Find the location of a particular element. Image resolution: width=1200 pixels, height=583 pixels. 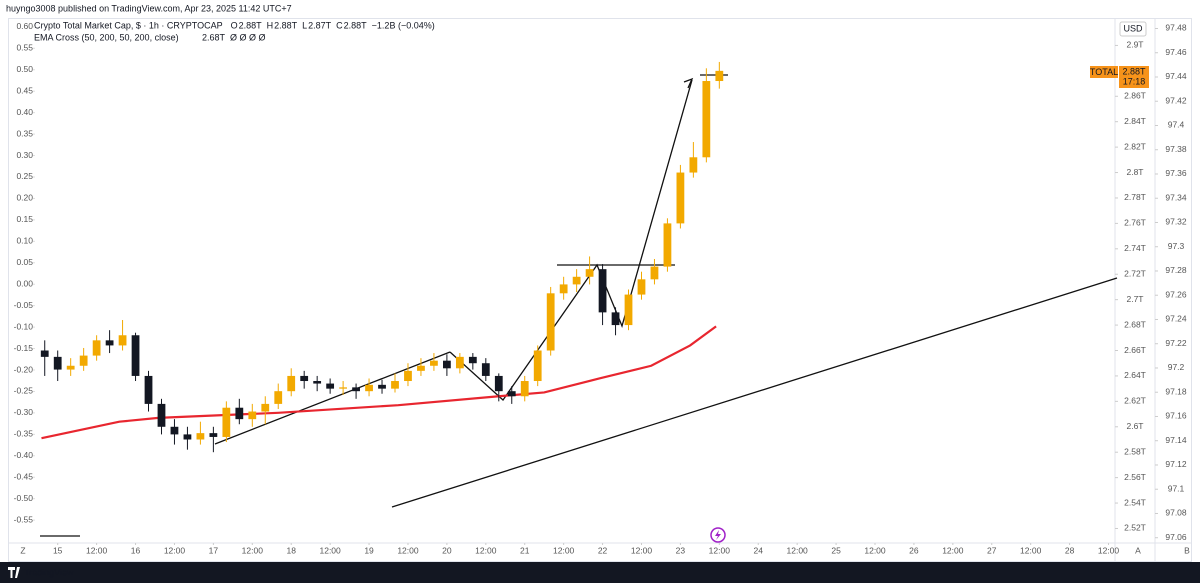

currency: USD is located at coordinates (1133, 28).